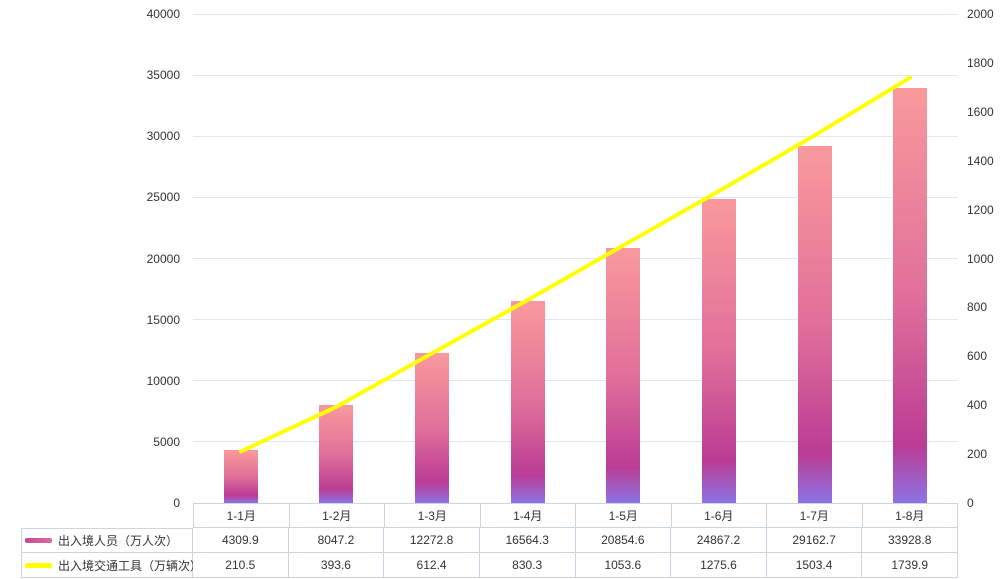  I want to click on right-axis-tick-label: 1000, so click(980, 258).